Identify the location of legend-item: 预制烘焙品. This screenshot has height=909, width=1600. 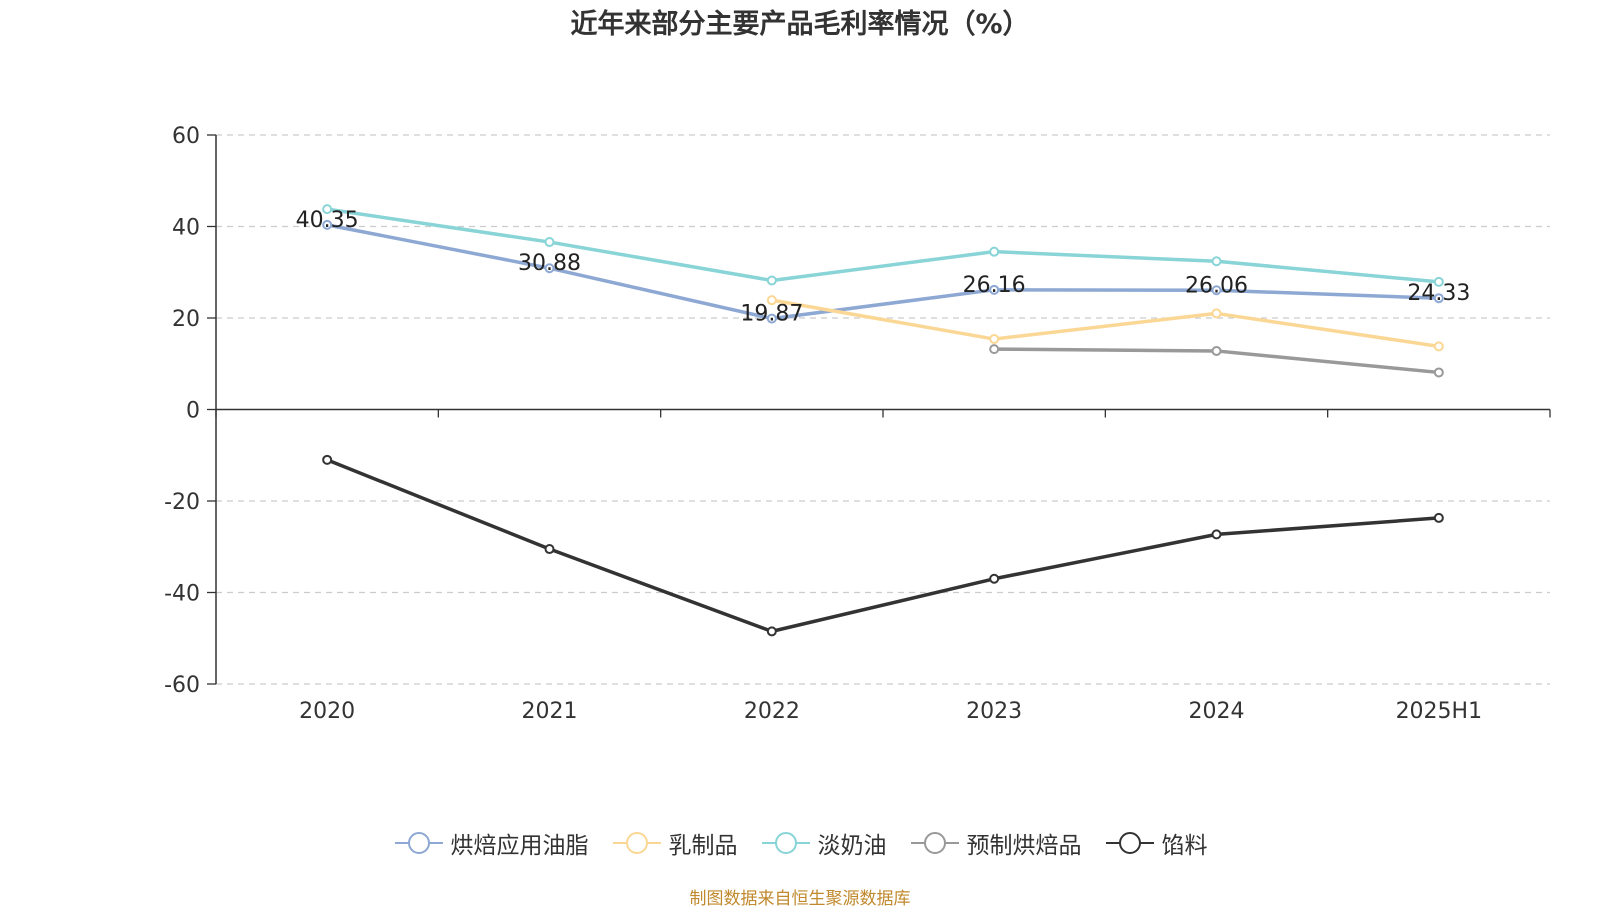
(995, 843).